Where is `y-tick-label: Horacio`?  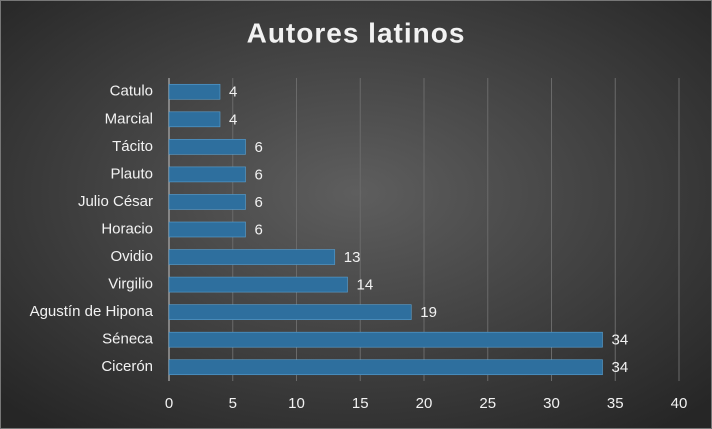 y-tick-label: Horacio is located at coordinates (127, 228).